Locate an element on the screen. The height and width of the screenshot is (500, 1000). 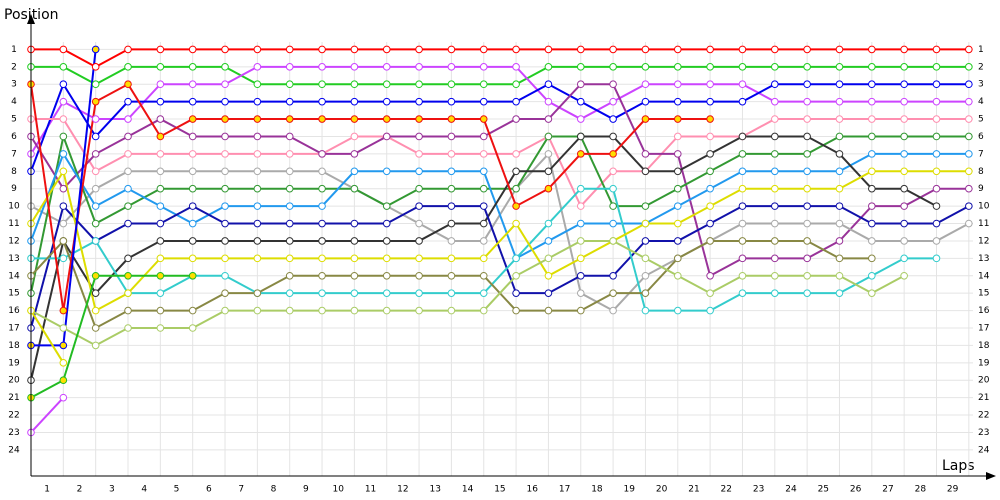
y-tick-label-right: 4 is located at coordinates (981, 102).